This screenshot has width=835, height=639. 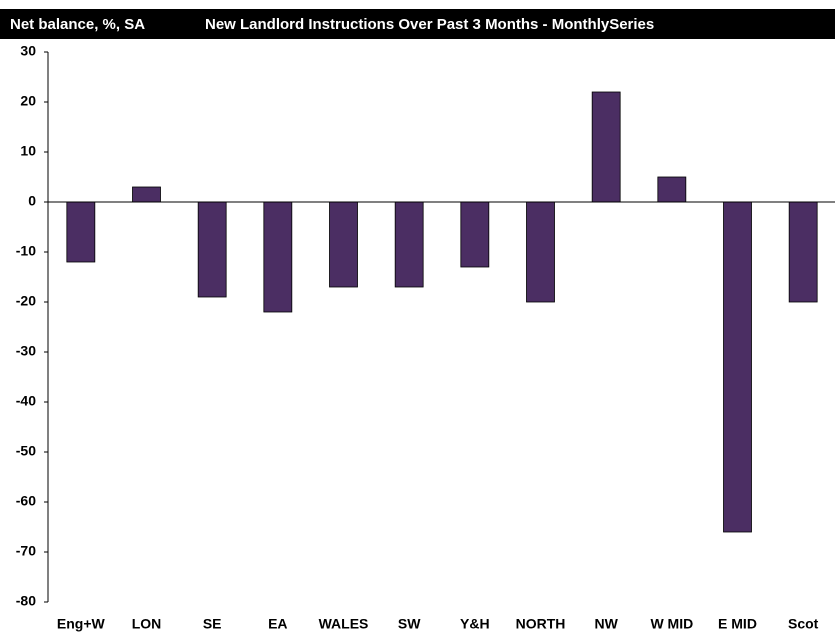 I want to click on y-tick-label: 30, so click(x=28, y=51).